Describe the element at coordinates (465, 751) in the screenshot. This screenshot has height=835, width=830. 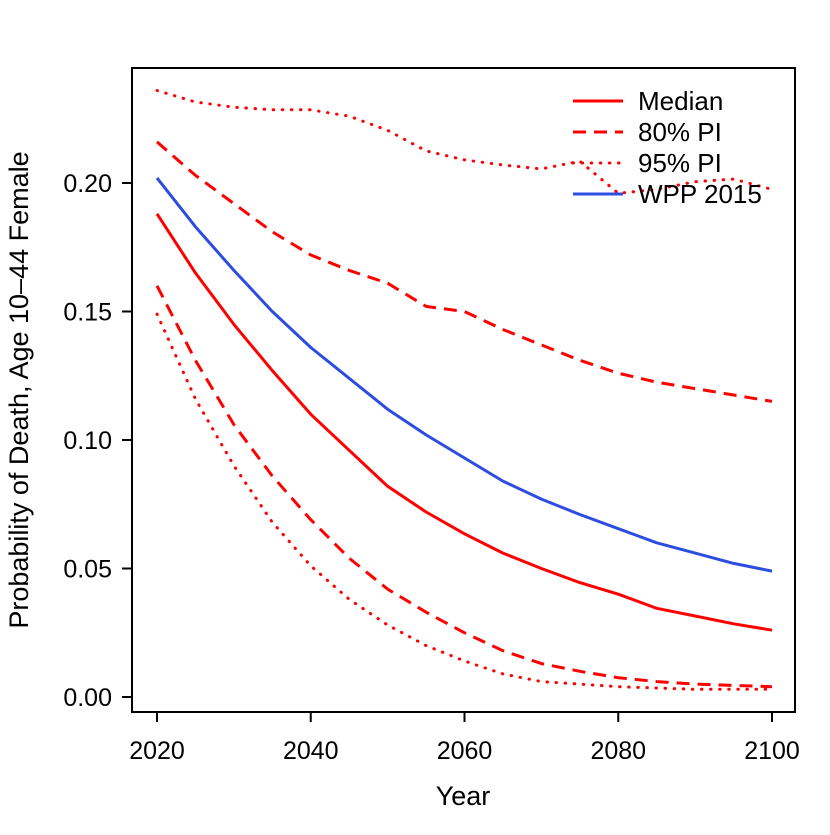
I see `x-tick-label: 2060` at that location.